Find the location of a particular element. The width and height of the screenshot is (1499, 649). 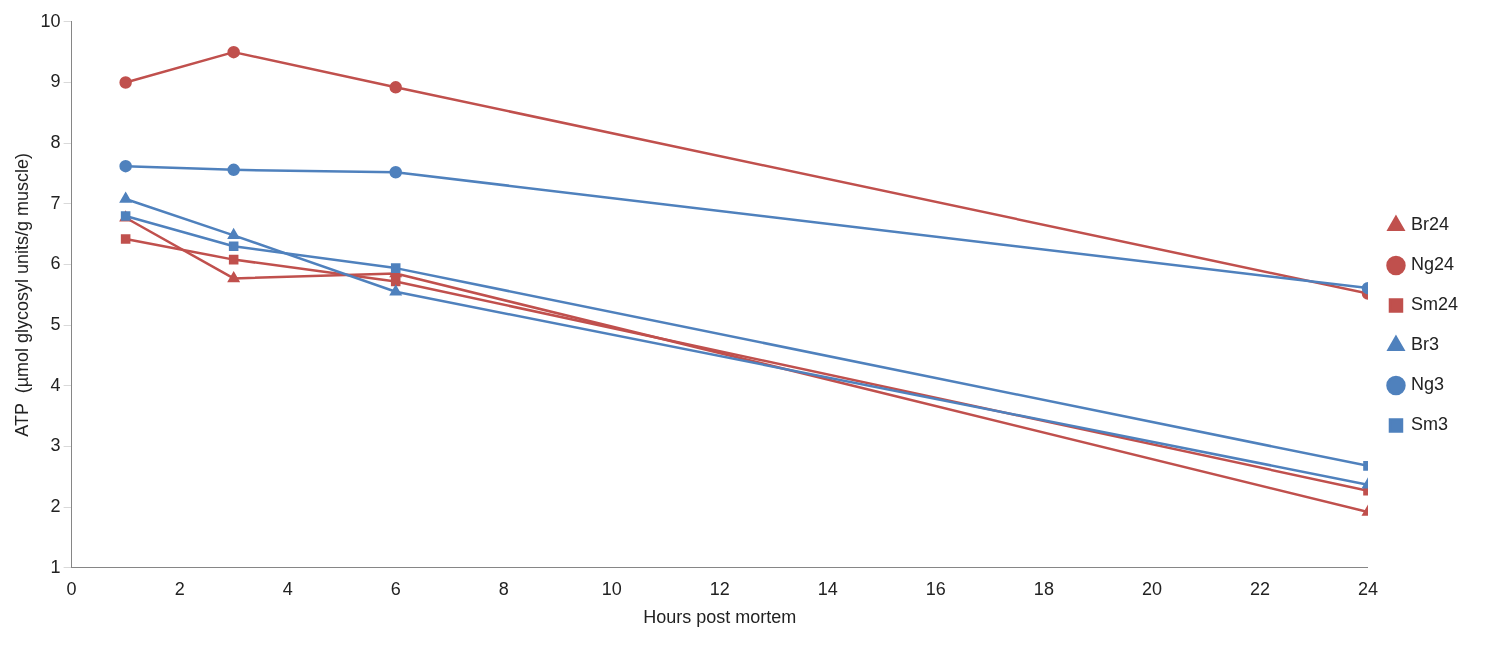

y-tick-label: 5 is located at coordinates (55, 324).